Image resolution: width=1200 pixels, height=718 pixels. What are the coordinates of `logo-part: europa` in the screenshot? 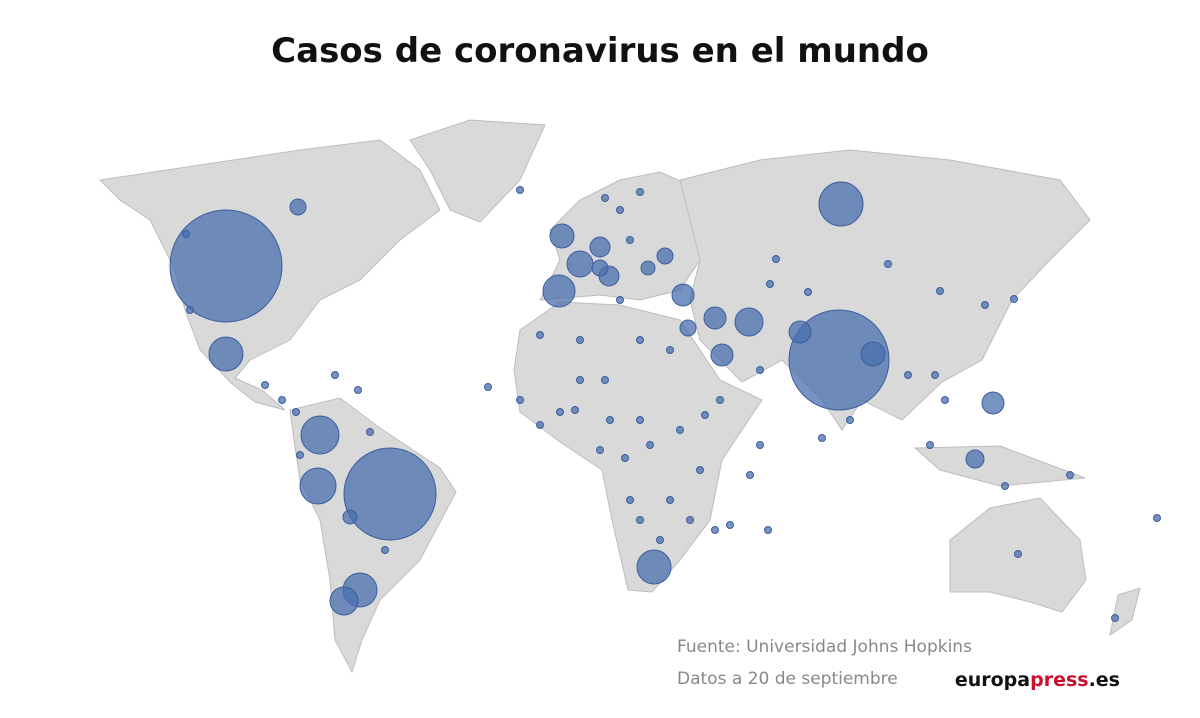 It's located at (992, 680).